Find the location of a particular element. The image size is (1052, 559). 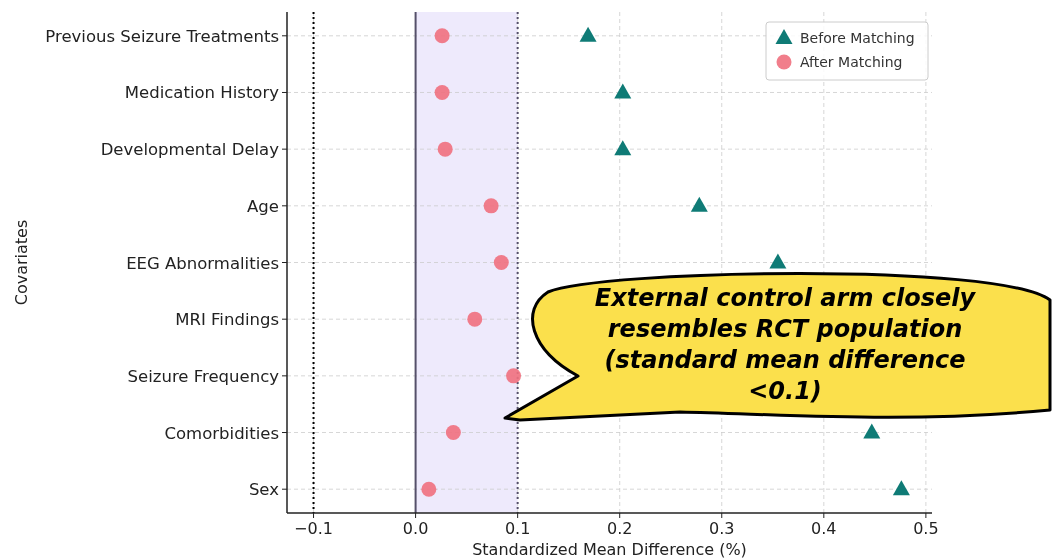

y-tick-label: Age is located at coordinates (263, 206).